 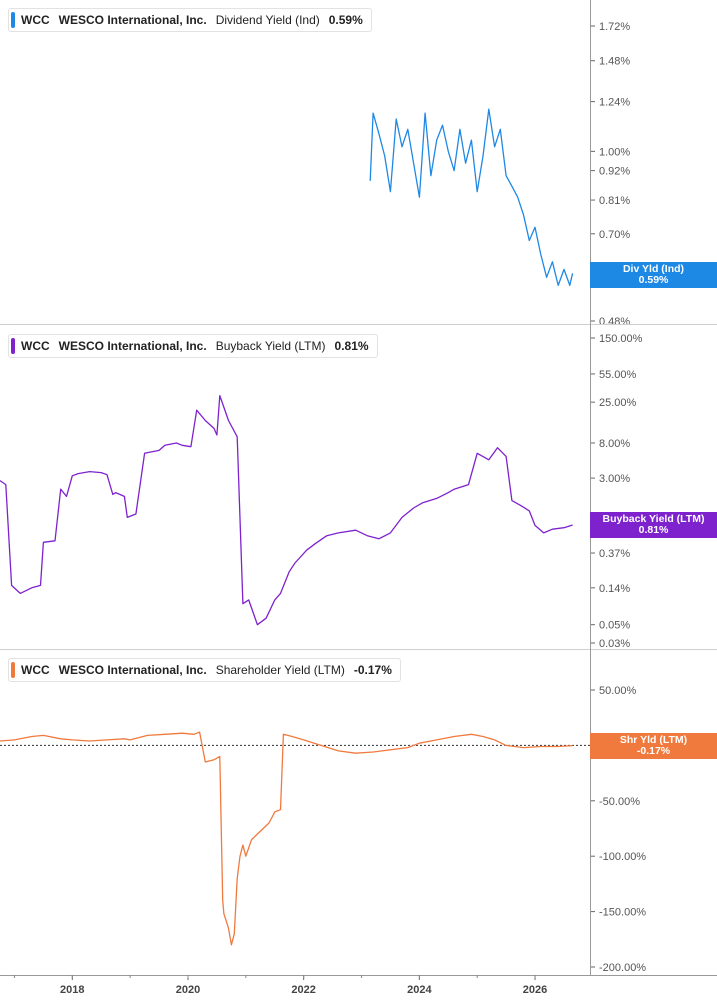 What do you see at coordinates (653, 530) in the screenshot?
I see `tag-value: 0.81%` at bounding box center [653, 530].